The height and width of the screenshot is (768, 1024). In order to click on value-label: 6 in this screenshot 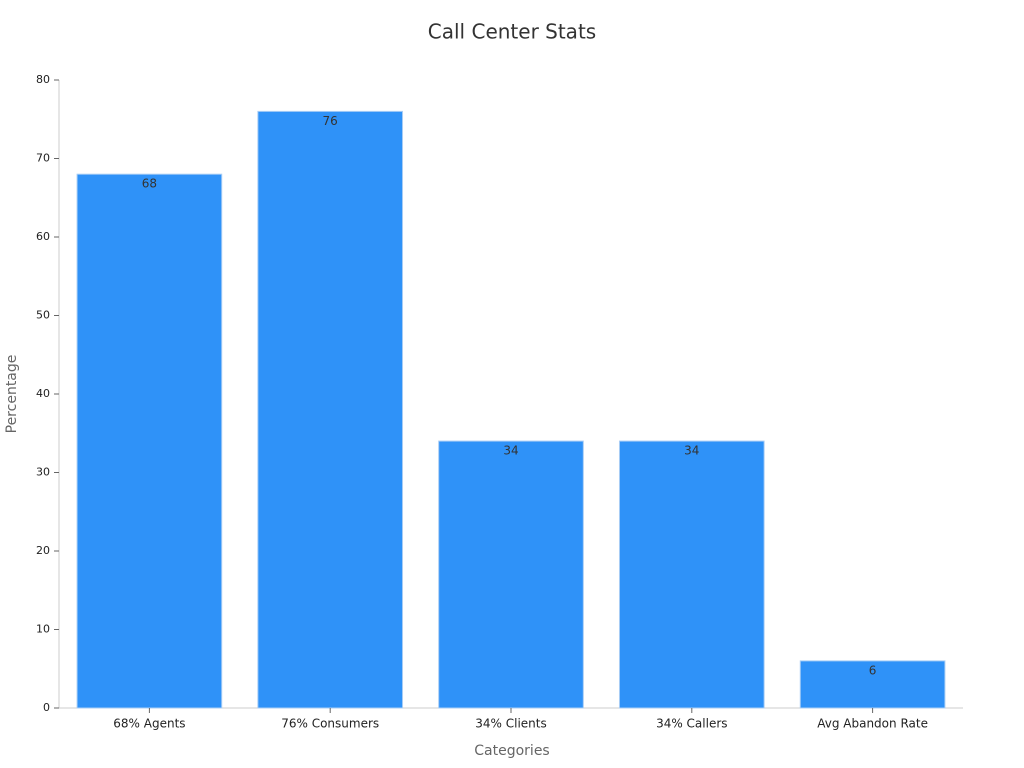, I will do `click(873, 670)`.